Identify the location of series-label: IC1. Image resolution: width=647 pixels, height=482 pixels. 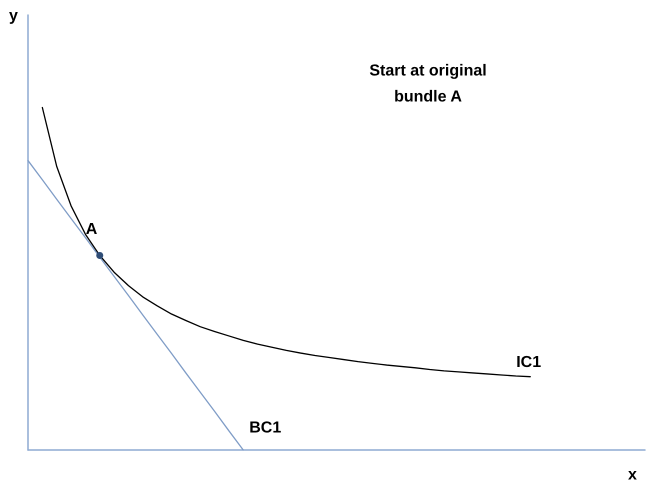
(529, 363).